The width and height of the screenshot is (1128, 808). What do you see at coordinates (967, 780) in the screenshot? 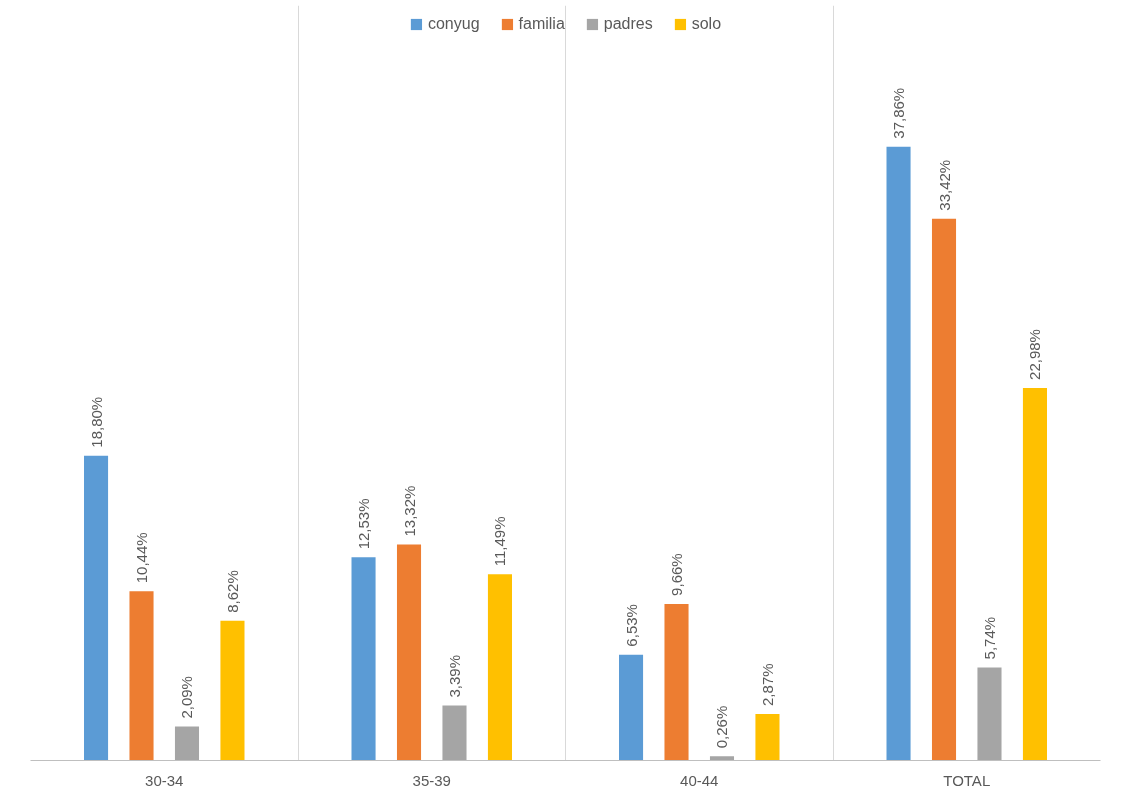
I see `x-tick-label: TOTAL` at bounding box center [967, 780].